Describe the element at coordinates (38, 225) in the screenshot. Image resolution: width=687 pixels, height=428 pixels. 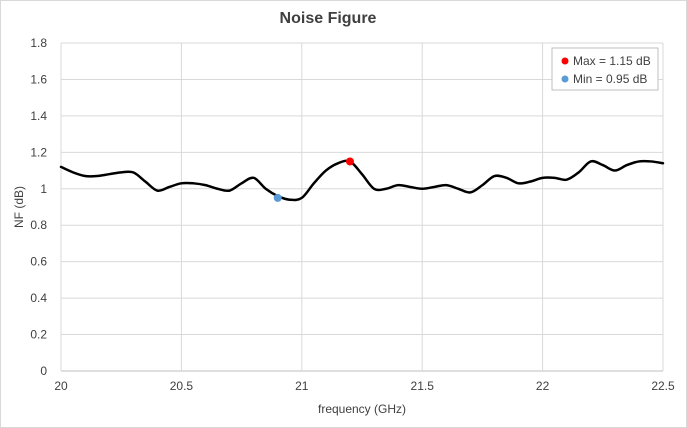
I see `y-tick-label: 0.8` at that location.